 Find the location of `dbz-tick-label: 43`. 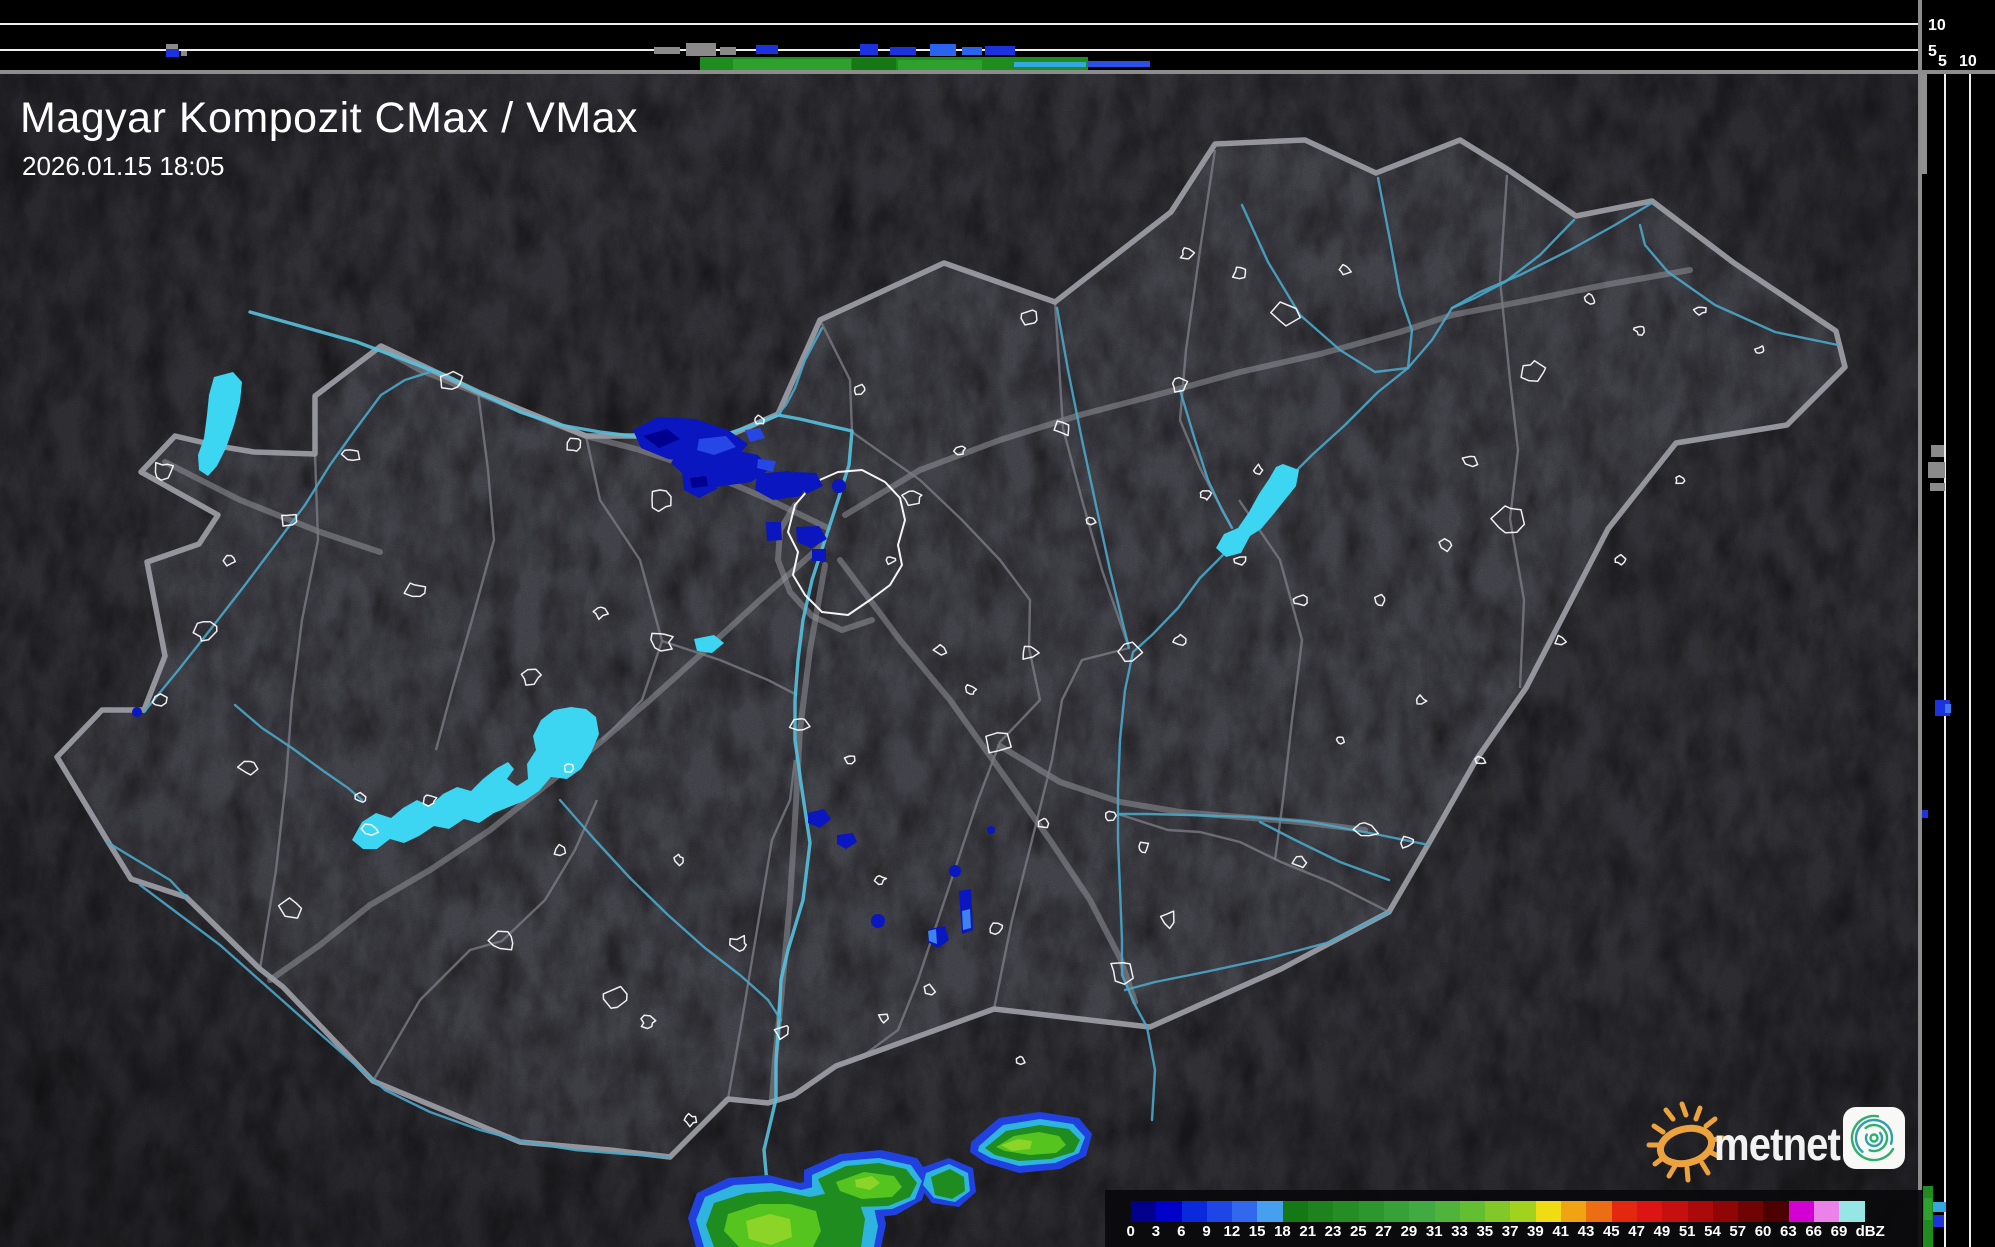

dbz-tick-label: 43 is located at coordinates (1586, 1231).